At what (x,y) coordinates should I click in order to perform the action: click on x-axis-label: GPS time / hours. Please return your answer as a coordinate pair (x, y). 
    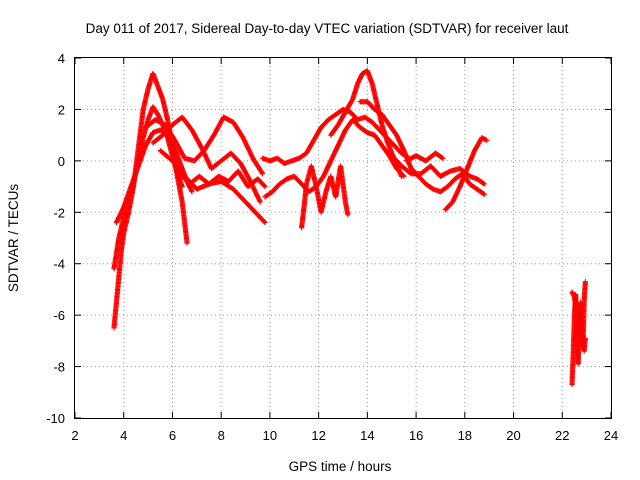
    Looking at the image, I should click on (340, 466).